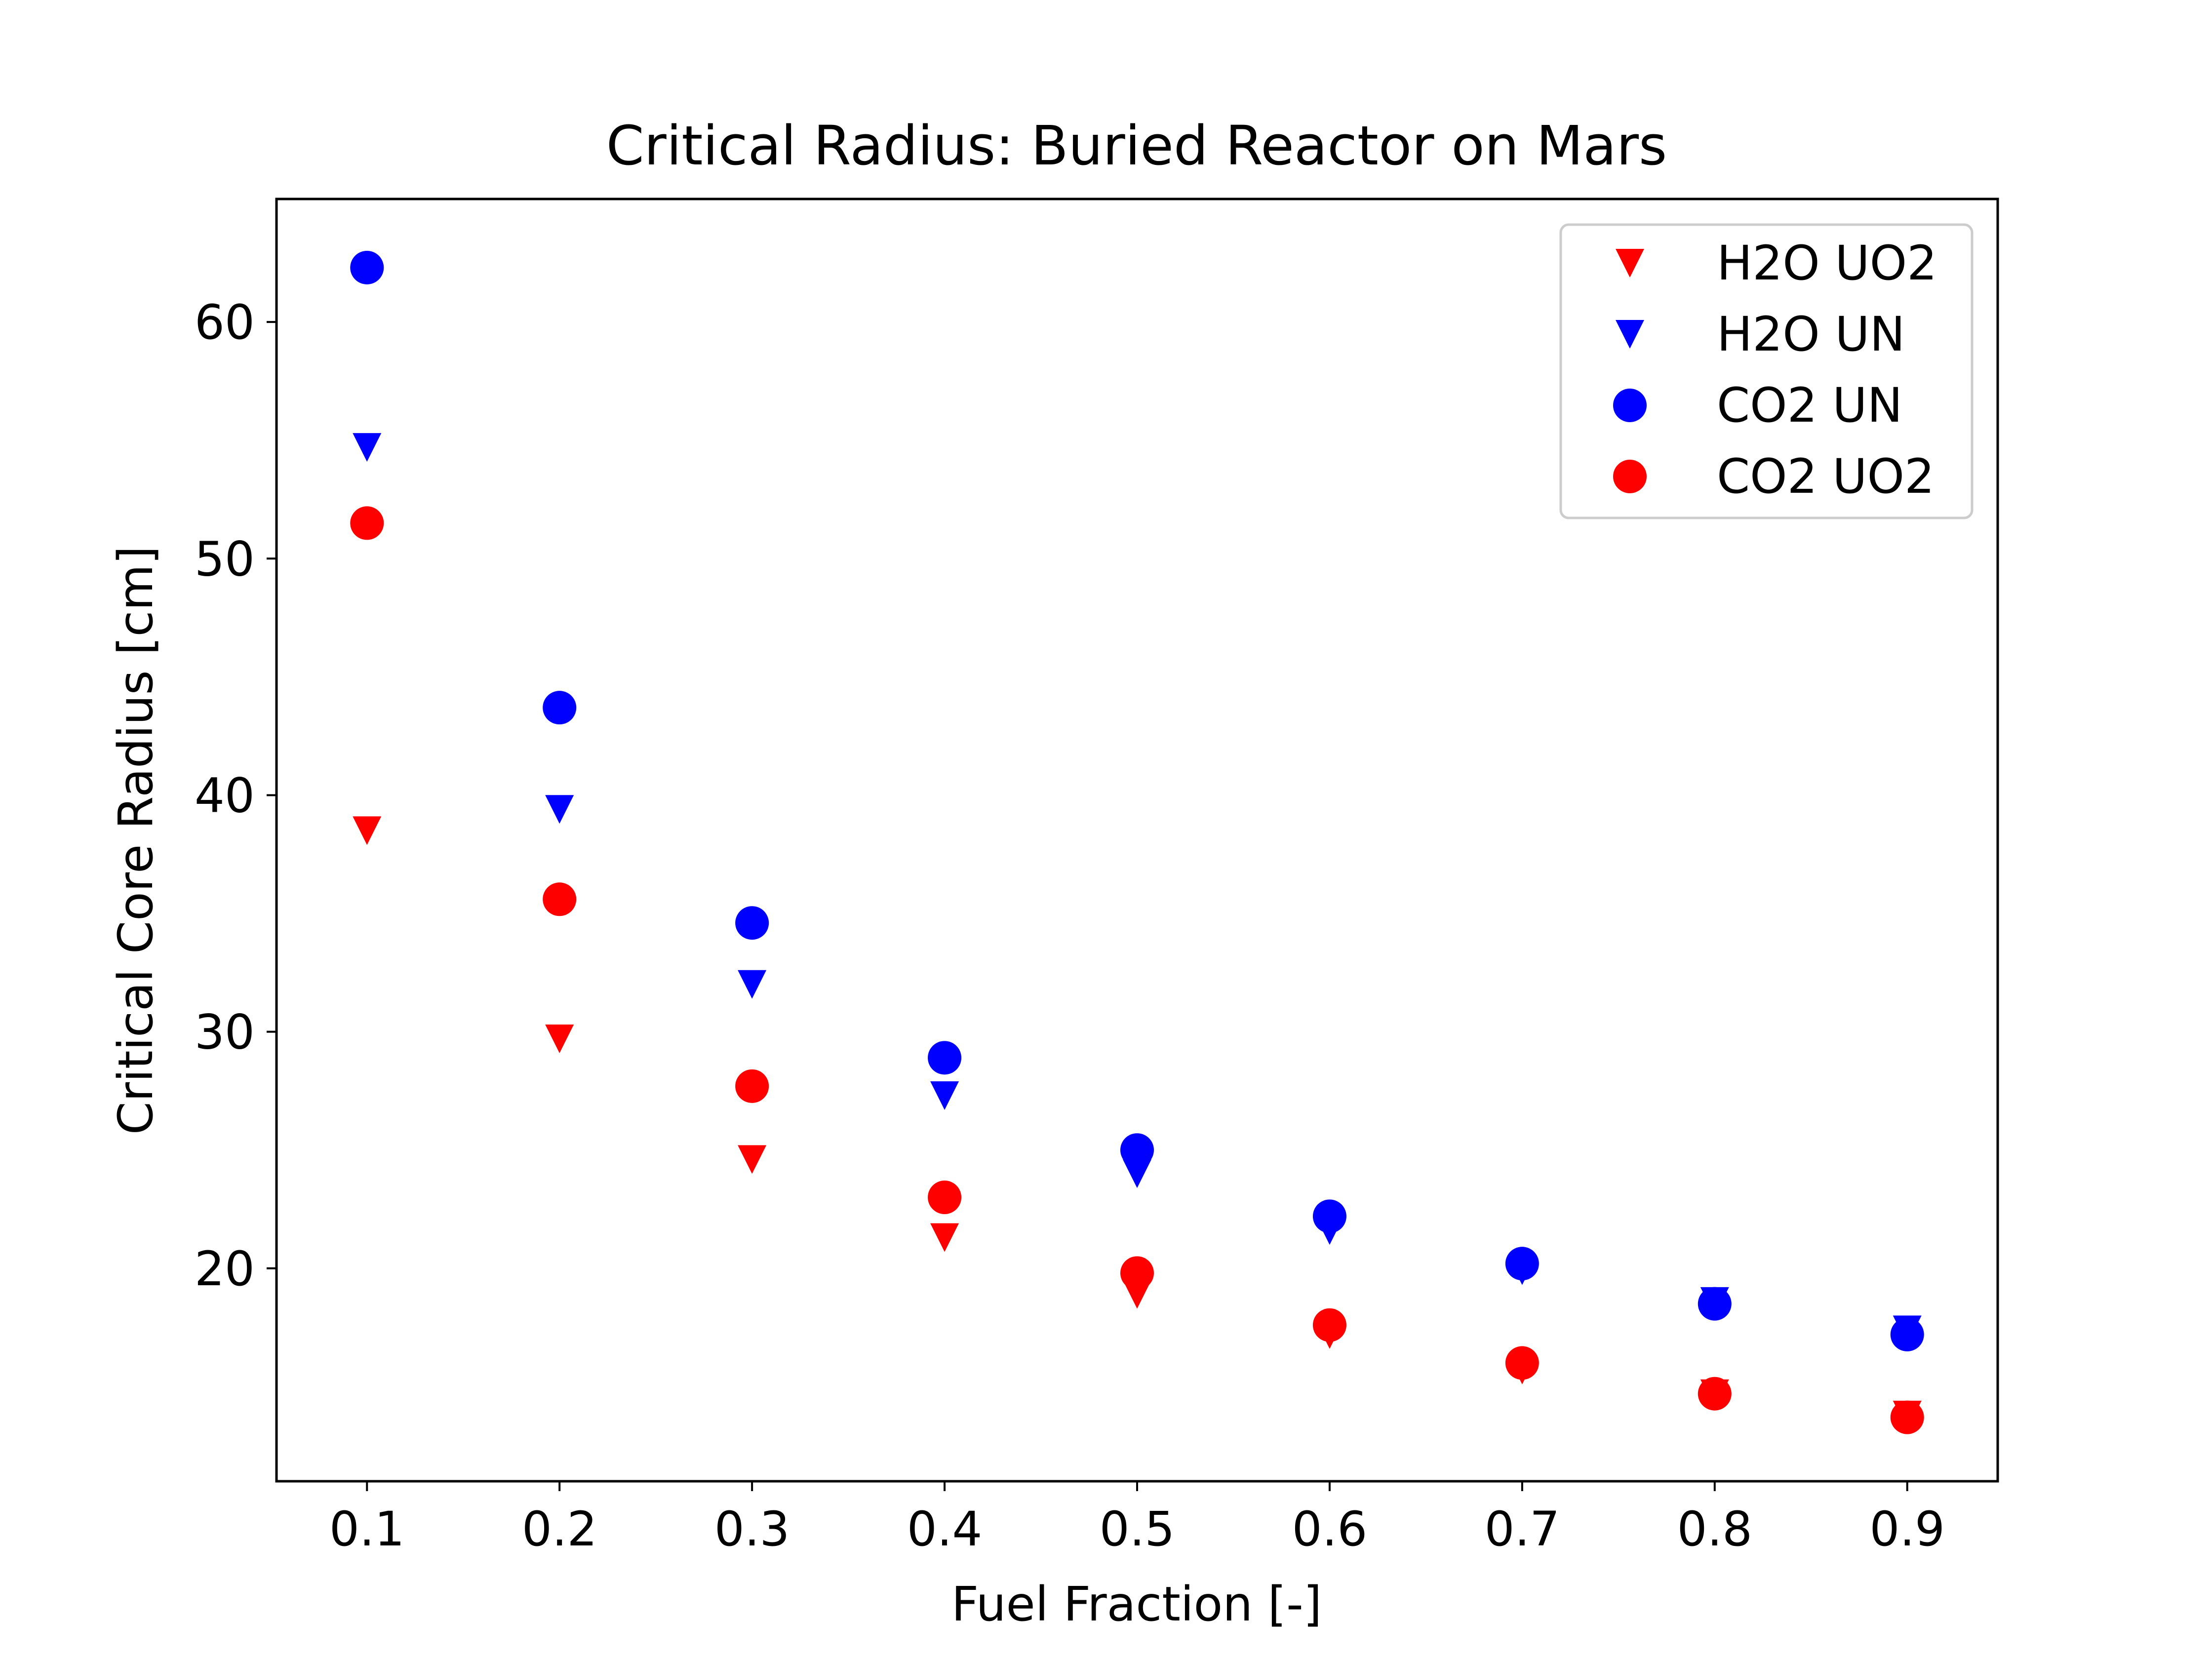  Describe the element at coordinates (1523, 1529) in the screenshot. I see `x-tick-label: 0.7` at that location.